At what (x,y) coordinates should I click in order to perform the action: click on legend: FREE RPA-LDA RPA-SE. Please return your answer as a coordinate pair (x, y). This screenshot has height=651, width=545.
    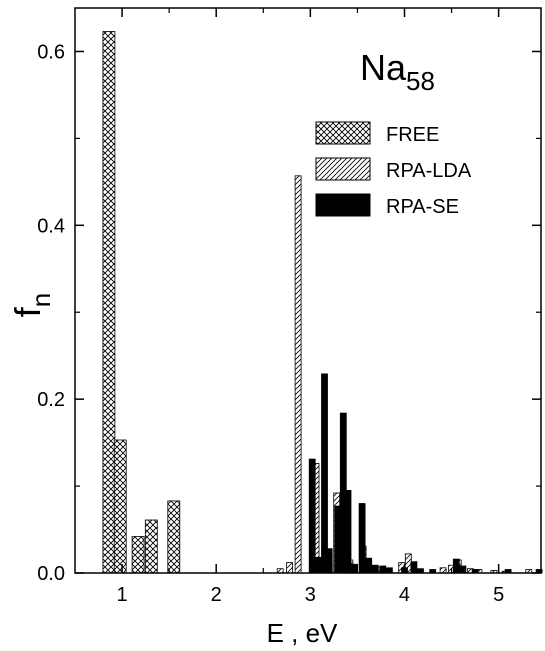
    Looking at the image, I should click on (393, 169).